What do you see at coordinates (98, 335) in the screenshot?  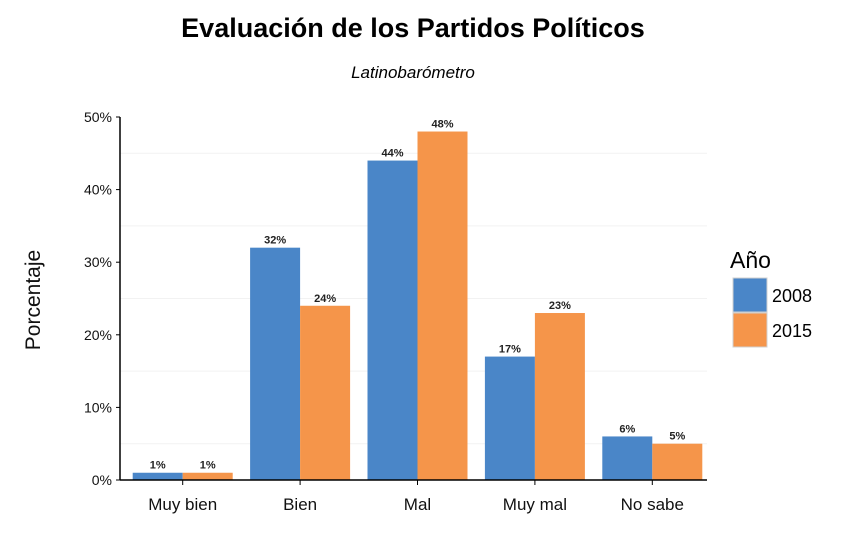 I see `y-tick-label: 20%` at bounding box center [98, 335].